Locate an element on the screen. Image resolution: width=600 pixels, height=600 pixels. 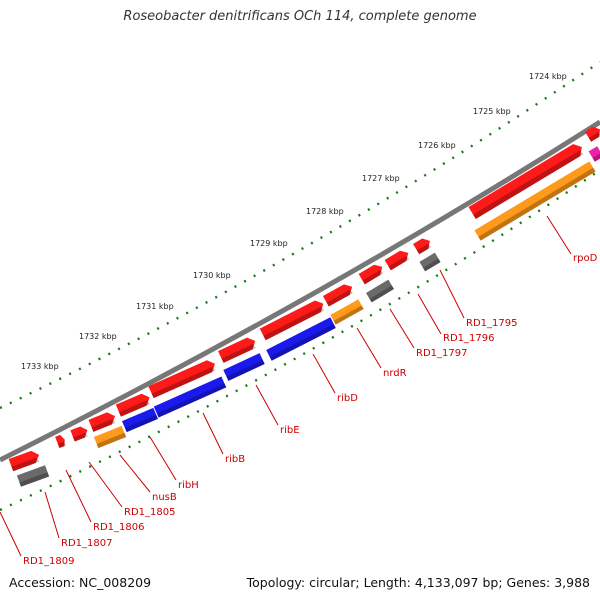
rd1-1807-gray-body is located at coordinates (33, 476).